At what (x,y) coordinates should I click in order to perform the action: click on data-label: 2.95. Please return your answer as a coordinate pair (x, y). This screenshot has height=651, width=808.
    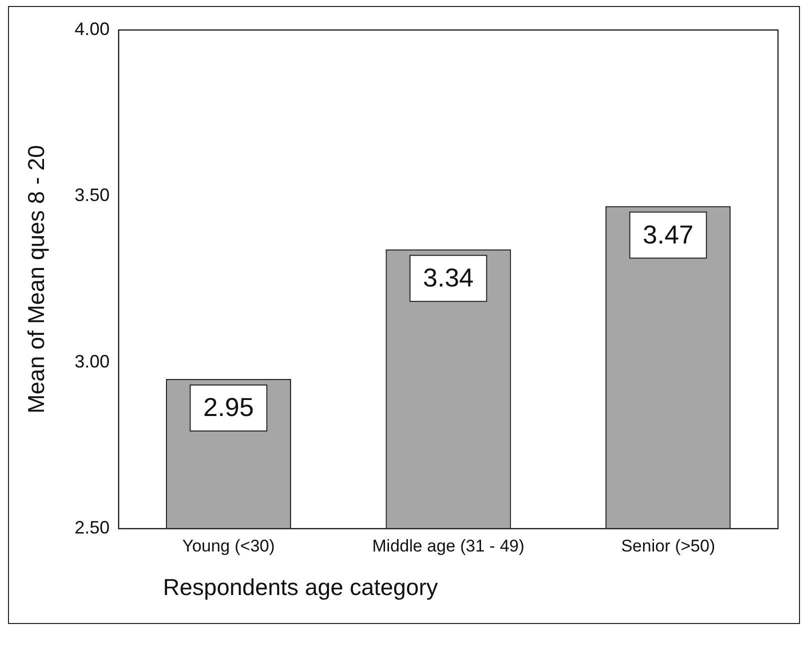
    Looking at the image, I should click on (228, 407).